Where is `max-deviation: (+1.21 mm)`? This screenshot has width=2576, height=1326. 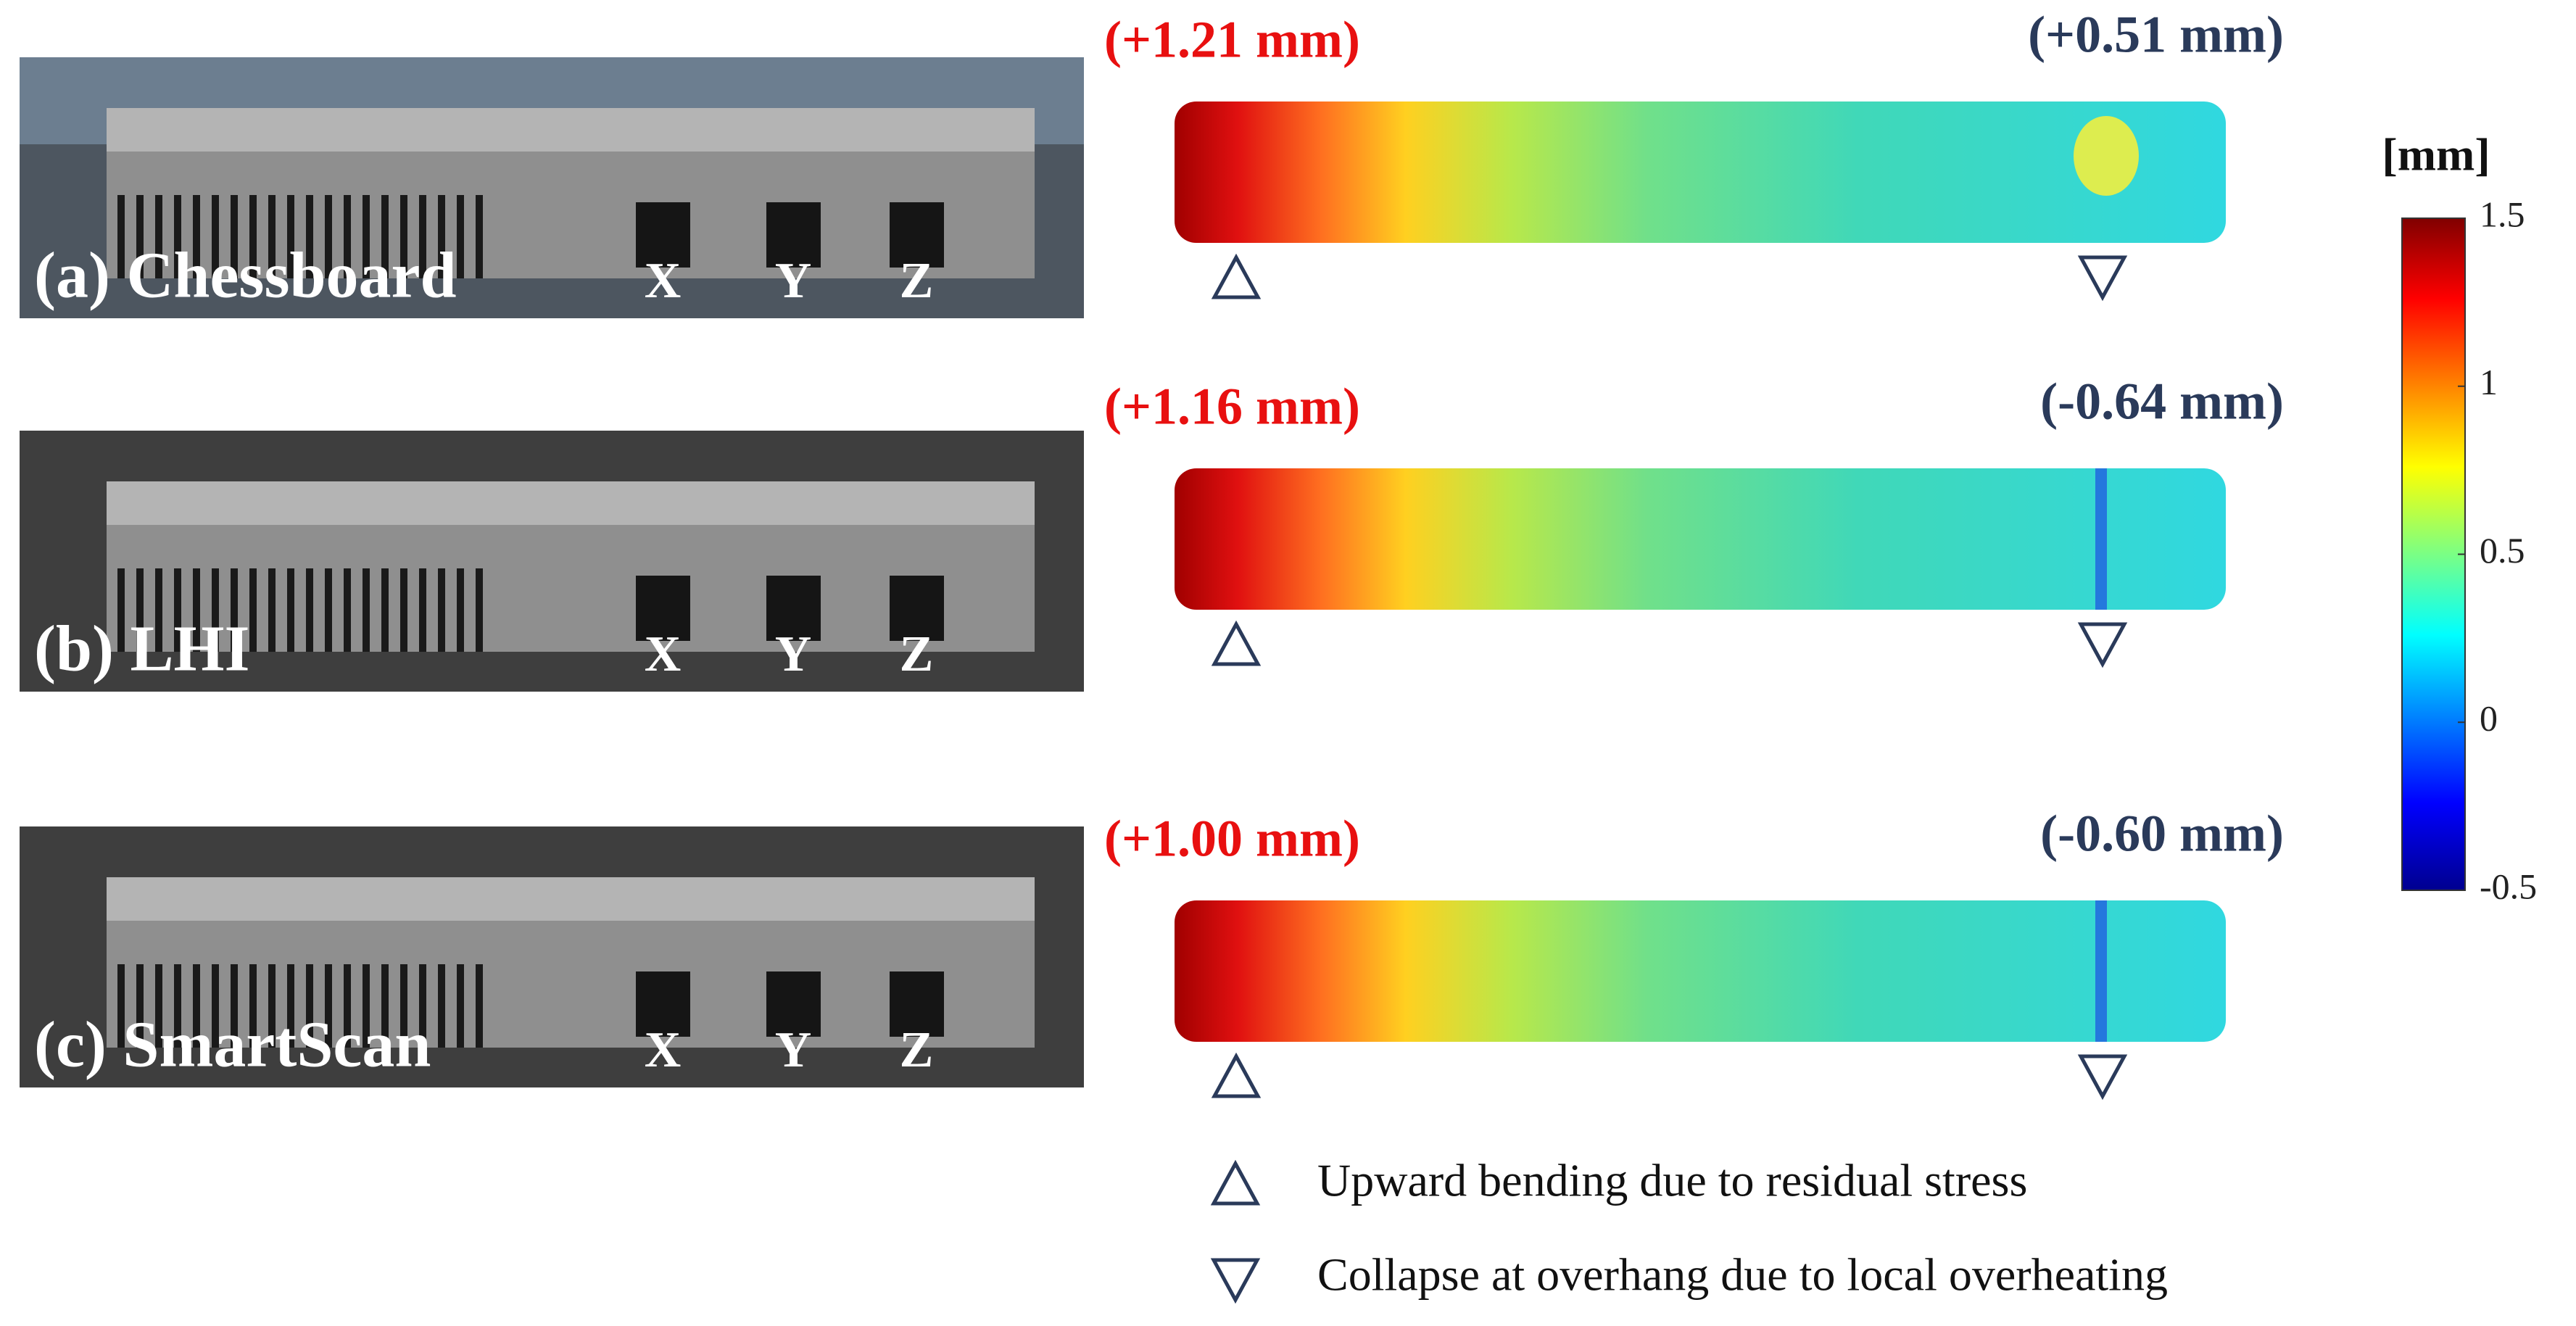
max-deviation: (+1.21 mm) is located at coordinates (1232, 40).